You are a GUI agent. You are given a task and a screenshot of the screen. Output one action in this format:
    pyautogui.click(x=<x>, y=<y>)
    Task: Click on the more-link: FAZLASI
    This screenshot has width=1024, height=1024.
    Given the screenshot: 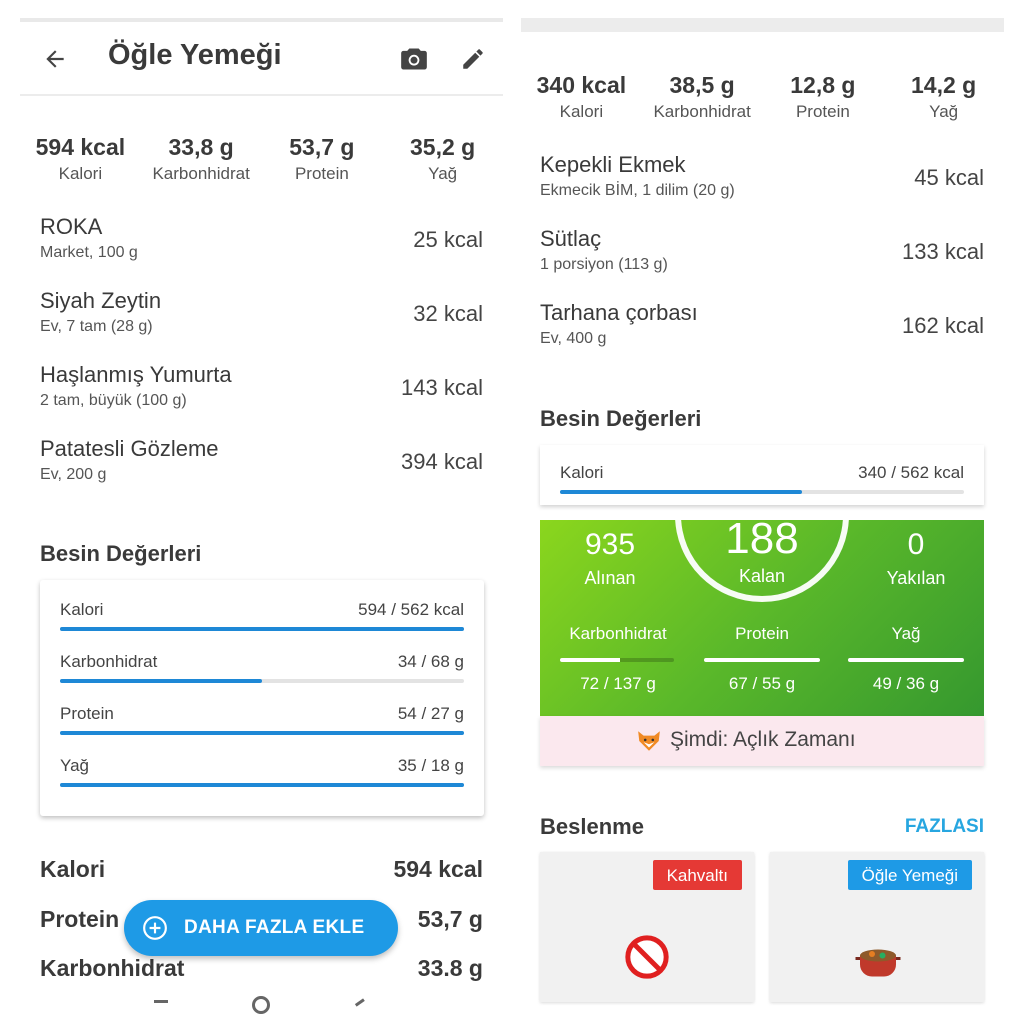 What is the action you would take?
    pyautogui.click(x=944, y=826)
    